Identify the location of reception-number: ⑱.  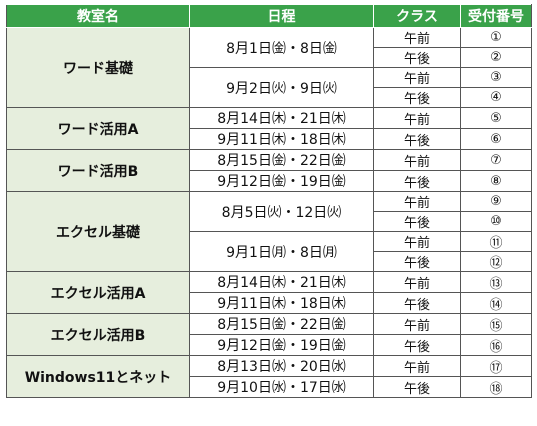
(496, 387).